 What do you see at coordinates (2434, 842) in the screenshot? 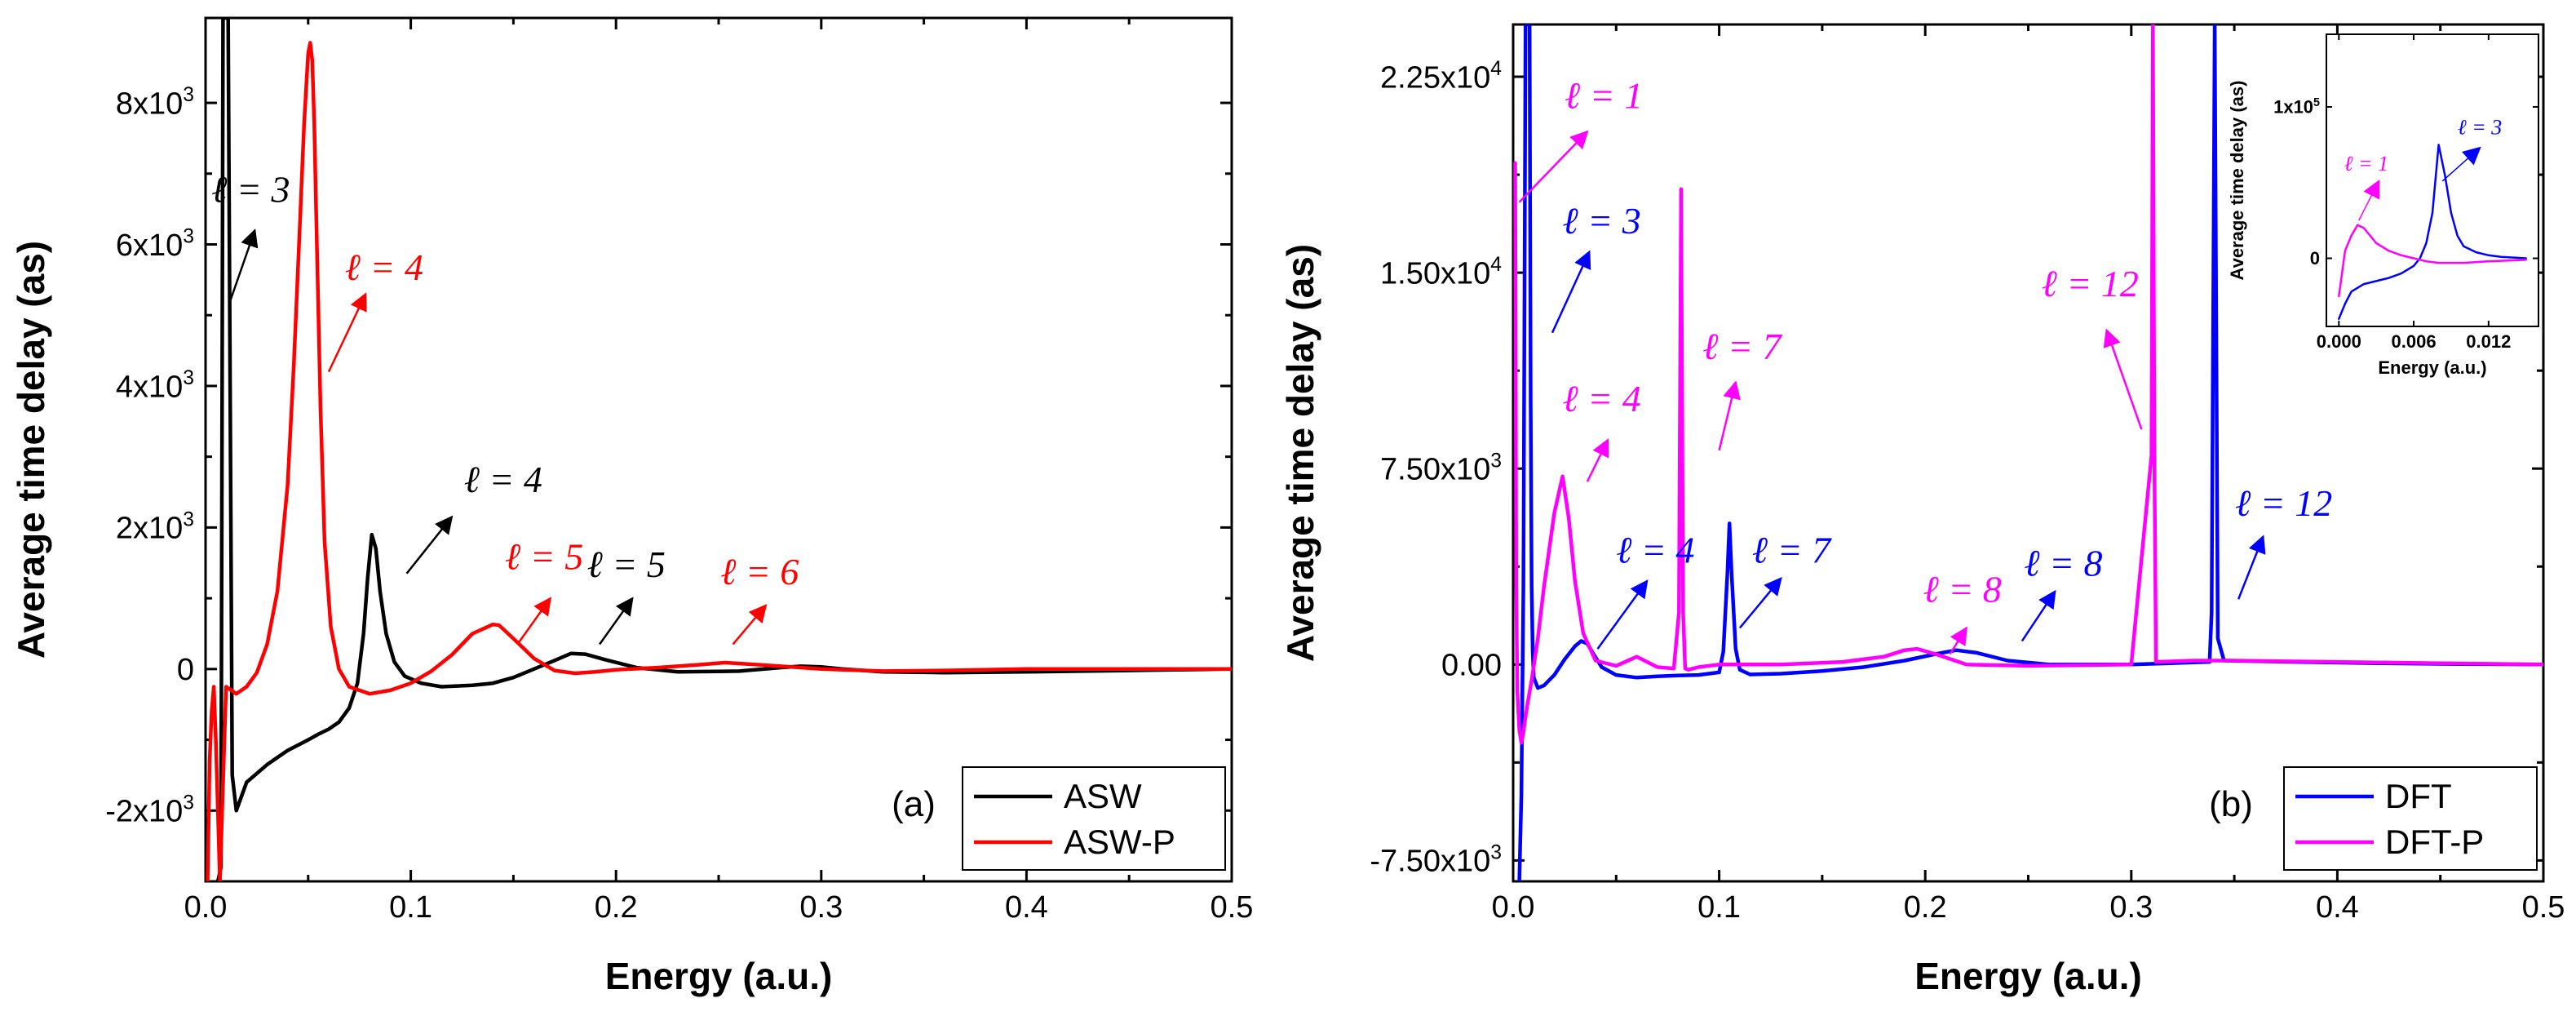
I see `panel-b-legend-label-dft-p: DFT-P` at bounding box center [2434, 842].